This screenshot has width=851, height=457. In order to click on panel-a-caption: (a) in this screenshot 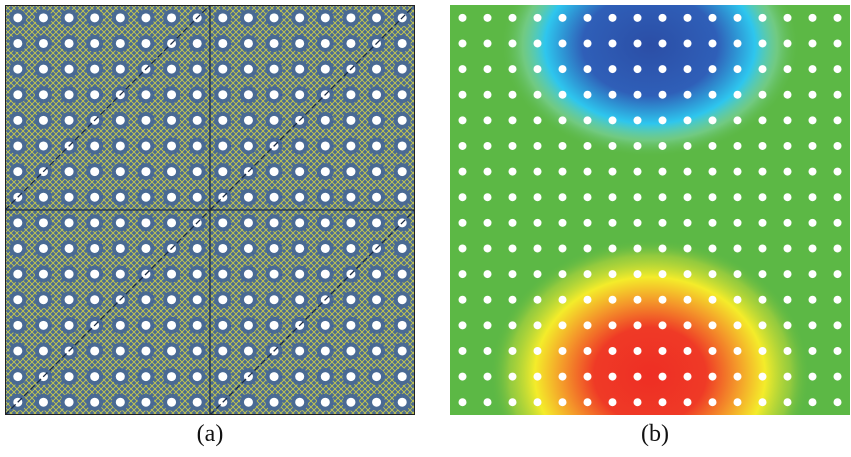, I will do `click(210, 434)`.